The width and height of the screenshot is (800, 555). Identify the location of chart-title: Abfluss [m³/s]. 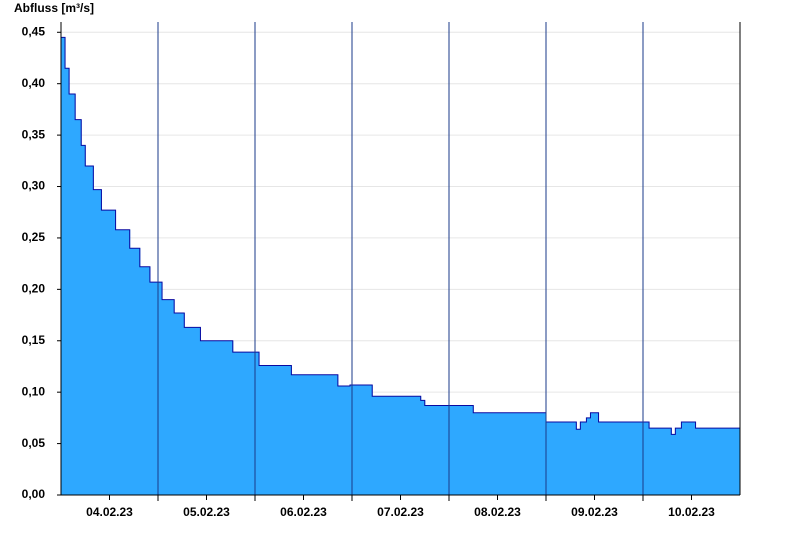
(54, 8).